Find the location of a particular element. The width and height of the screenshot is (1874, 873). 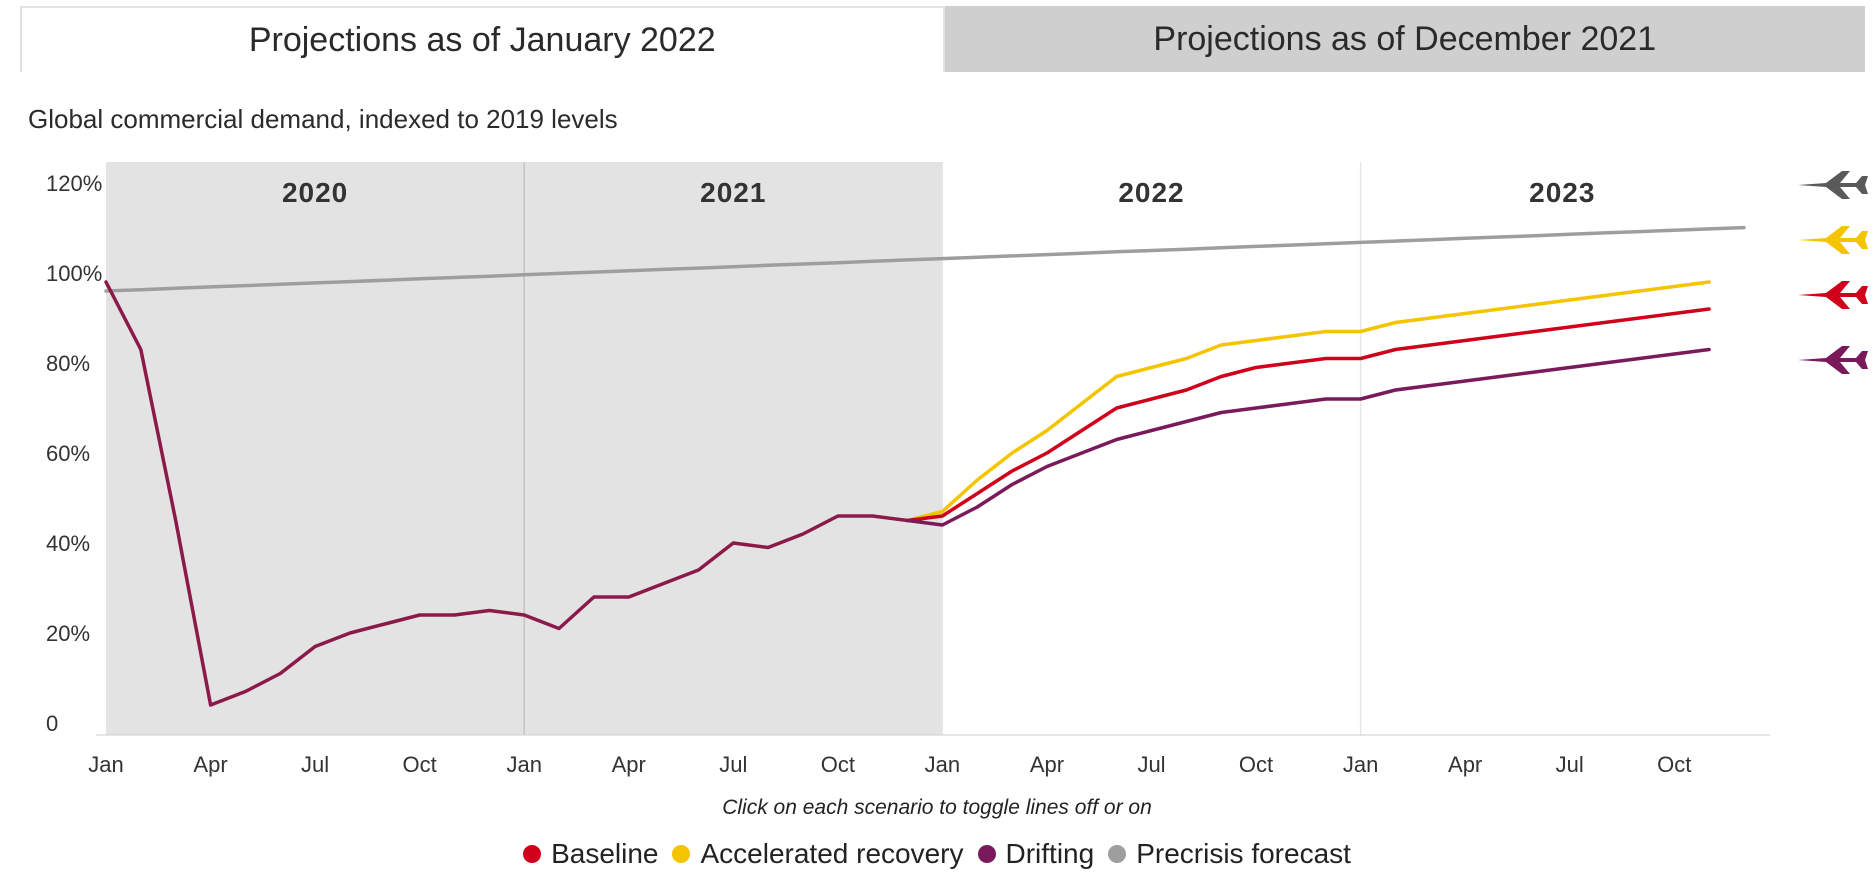

series-line-drifting is located at coordinates (1308, 437).